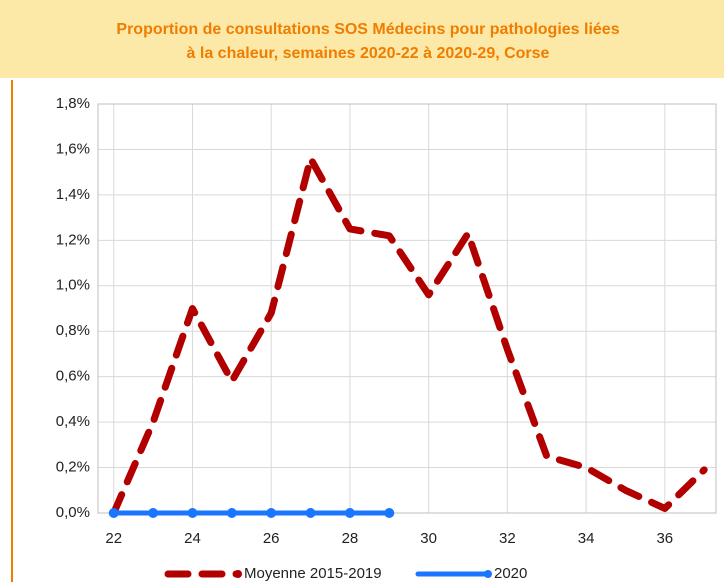 The image size is (724, 582). What do you see at coordinates (73, 285) in the screenshot?
I see `y-tick-label: 1,0%` at bounding box center [73, 285].